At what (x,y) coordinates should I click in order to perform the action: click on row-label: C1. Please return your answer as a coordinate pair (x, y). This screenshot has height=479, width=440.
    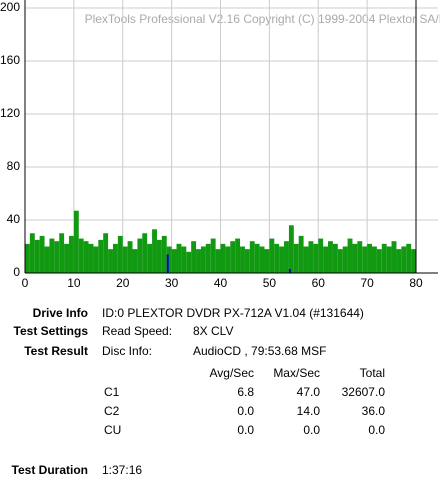
    Looking at the image, I should click on (112, 392).